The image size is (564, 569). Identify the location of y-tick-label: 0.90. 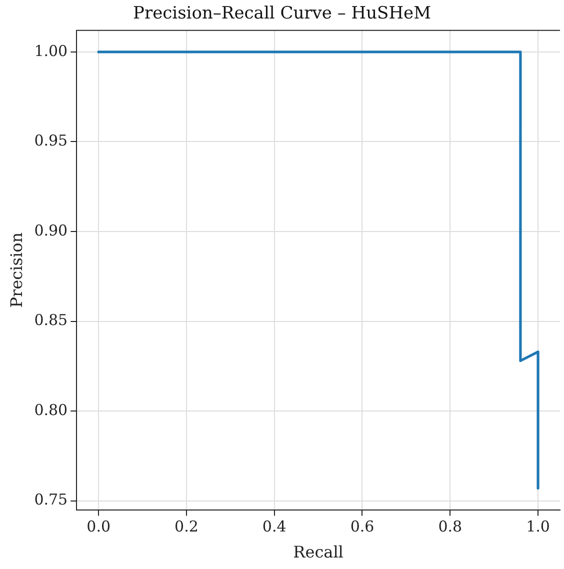
(51, 230).